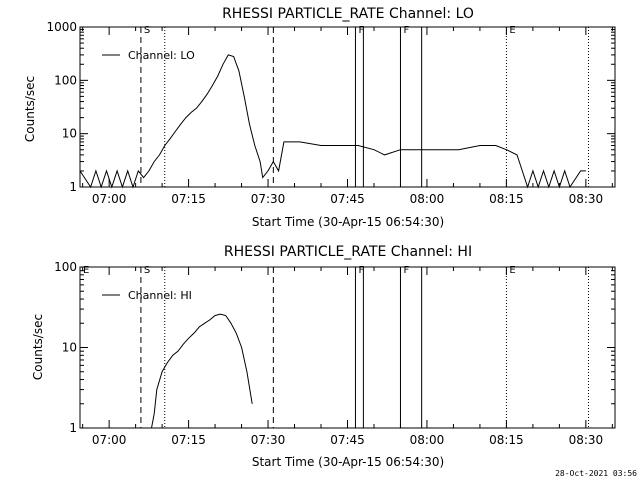 Image resolution: width=640 pixels, height=480 pixels. What do you see at coordinates (268, 199) in the screenshot?
I see `chart-1-xtick-label: 07:30` at bounding box center [268, 199].